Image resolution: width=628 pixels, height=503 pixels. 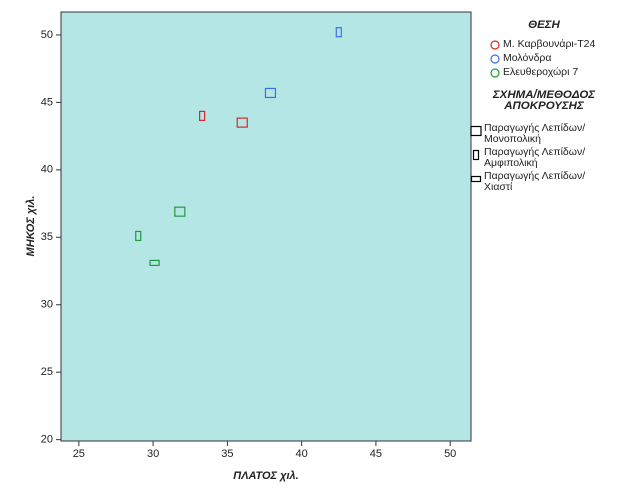 What do you see at coordinates (302, 454) in the screenshot?
I see `x-tick-label: 40` at bounding box center [302, 454].